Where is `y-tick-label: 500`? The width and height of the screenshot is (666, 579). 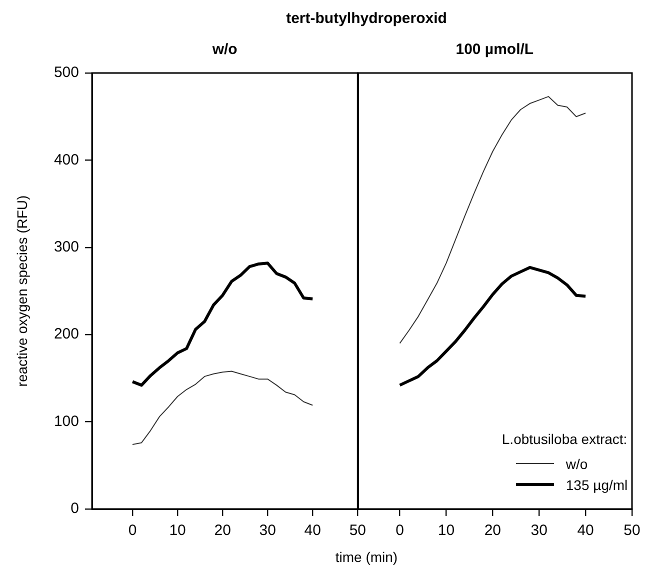
y-tick-label: 500 is located at coordinates (66, 73).